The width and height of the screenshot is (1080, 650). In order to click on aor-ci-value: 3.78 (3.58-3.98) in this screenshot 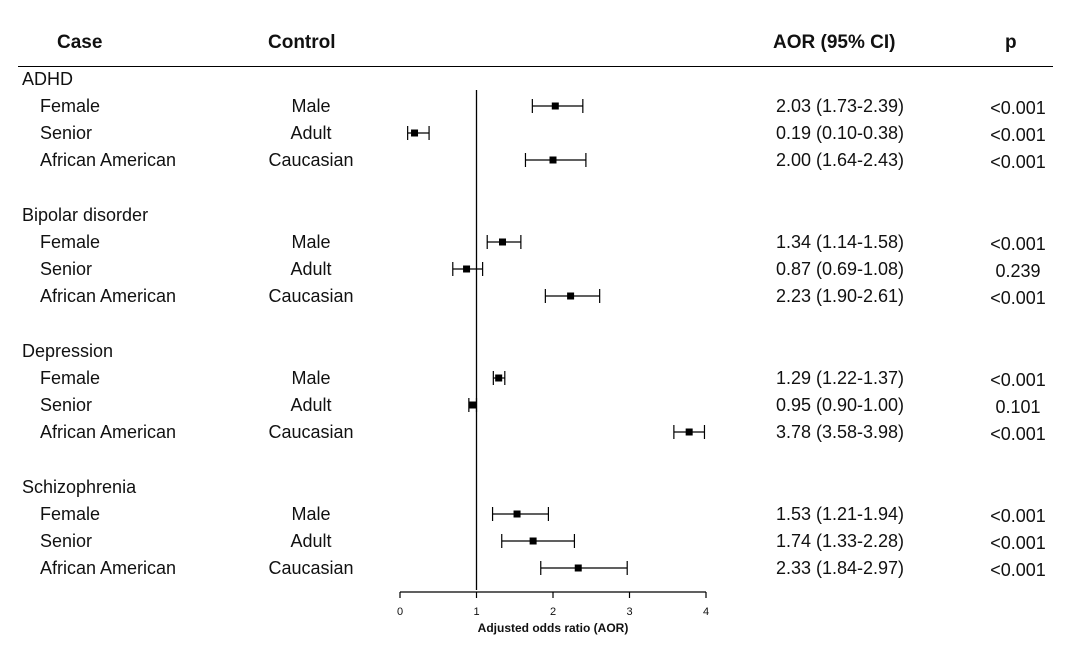, I will do `click(840, 432)`.